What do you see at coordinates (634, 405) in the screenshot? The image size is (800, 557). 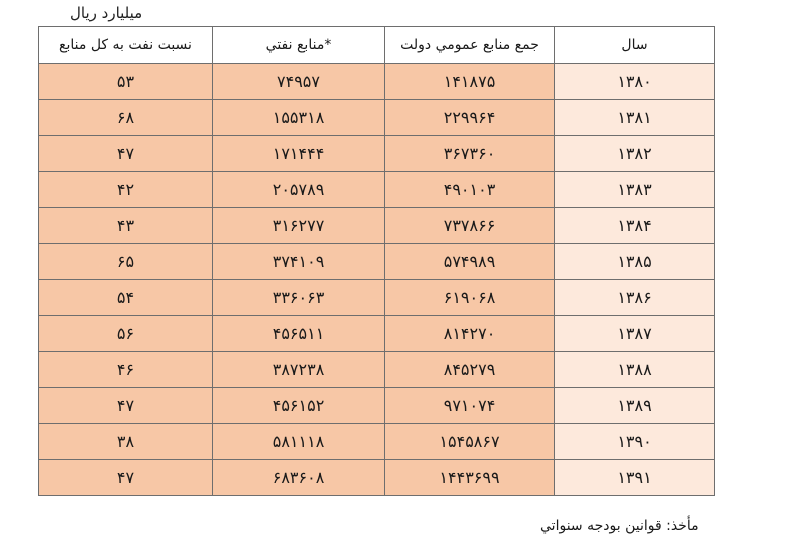 I see `cell-year: ۱۳۸۹` at bounding box center [634, 405].